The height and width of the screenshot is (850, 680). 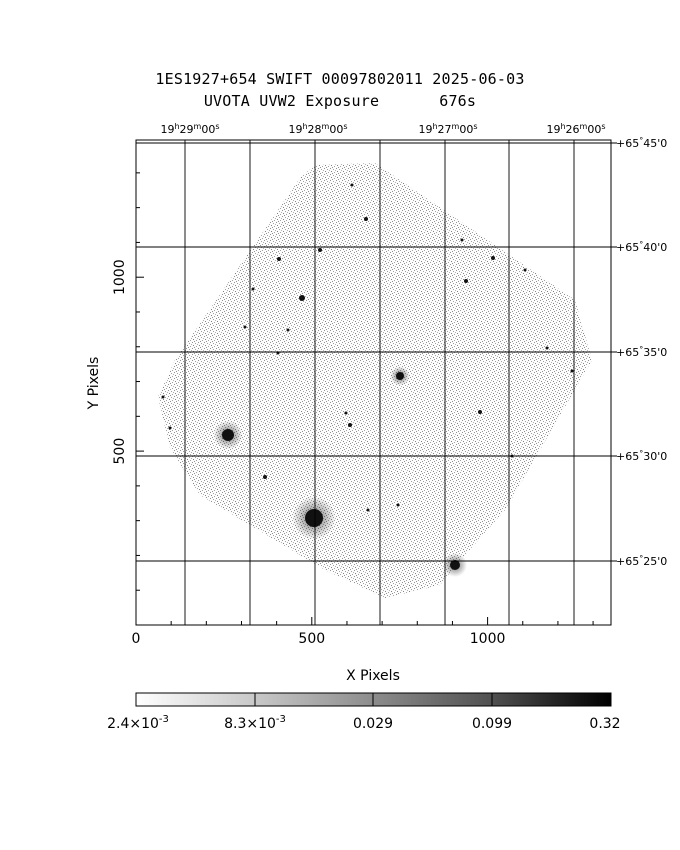 What do you see at coordinates (120, 361) in the screenshot?
I see `y-tick-labels: 500 1000` at bounding box center [120, 361].